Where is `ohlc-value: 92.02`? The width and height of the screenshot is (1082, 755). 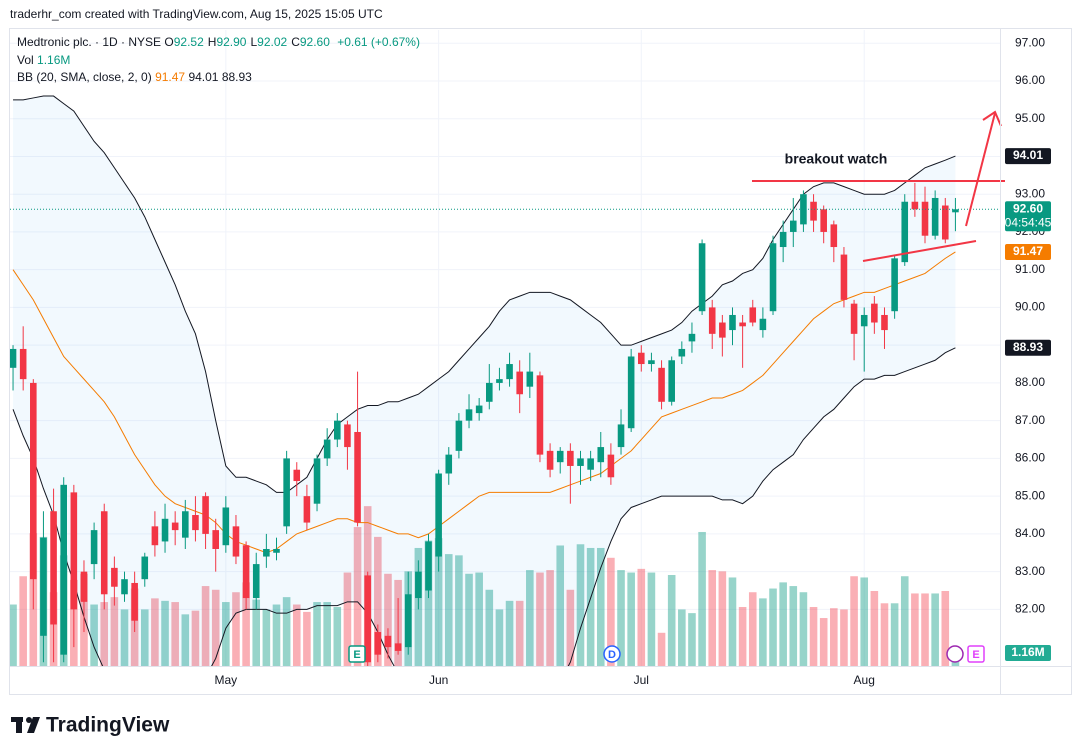
ohlc-value: 92.02 is located at coordinates (272, 42).